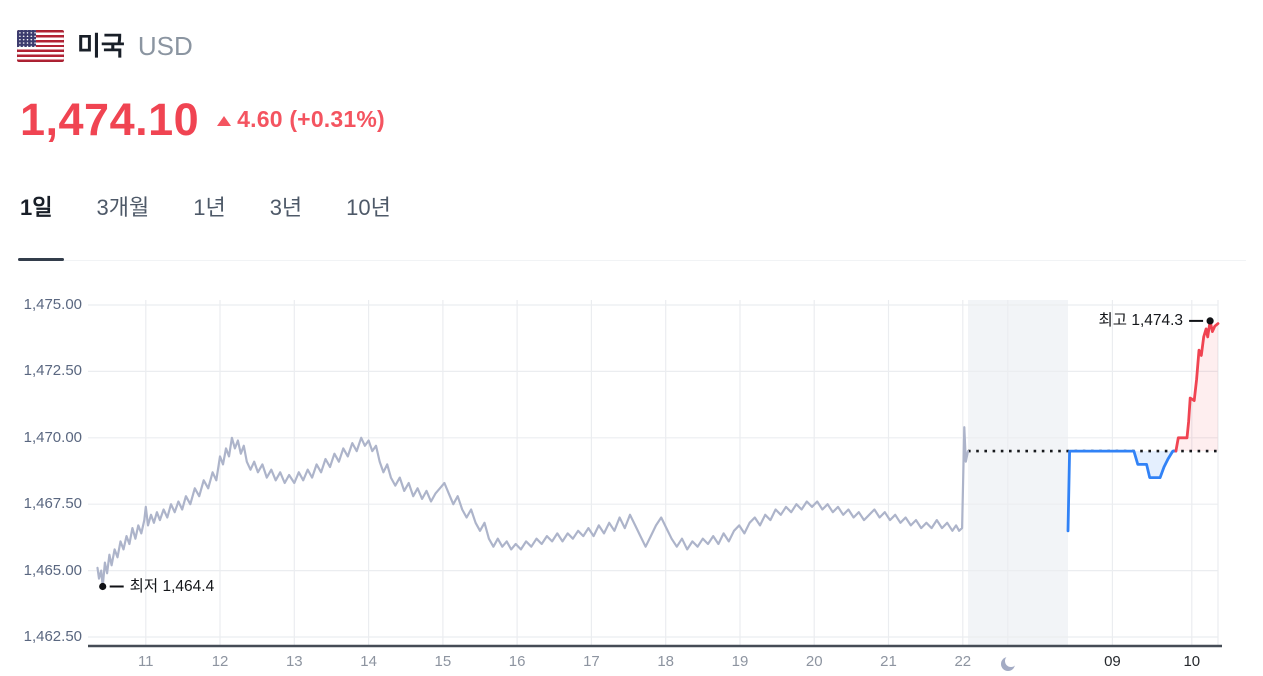 Image resolution: width=1263 pixels, height=676 pixels. I want to click on current-price: 1,474.10, so click(110, 119).